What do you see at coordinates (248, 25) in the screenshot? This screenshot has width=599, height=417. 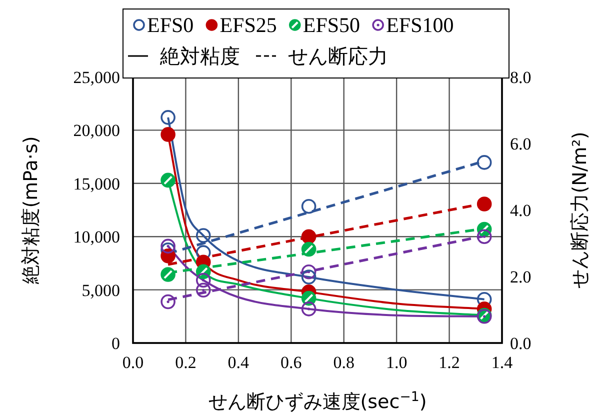 I see `legend-label: EFS25` at bounding box center [248, 25].